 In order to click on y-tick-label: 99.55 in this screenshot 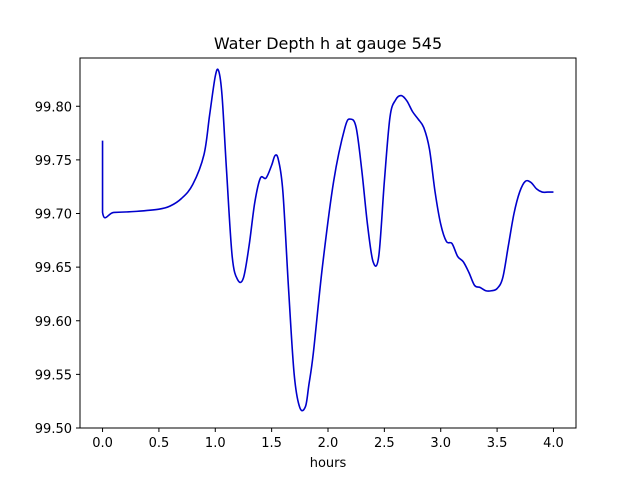, I will do `click(53, 375)`.